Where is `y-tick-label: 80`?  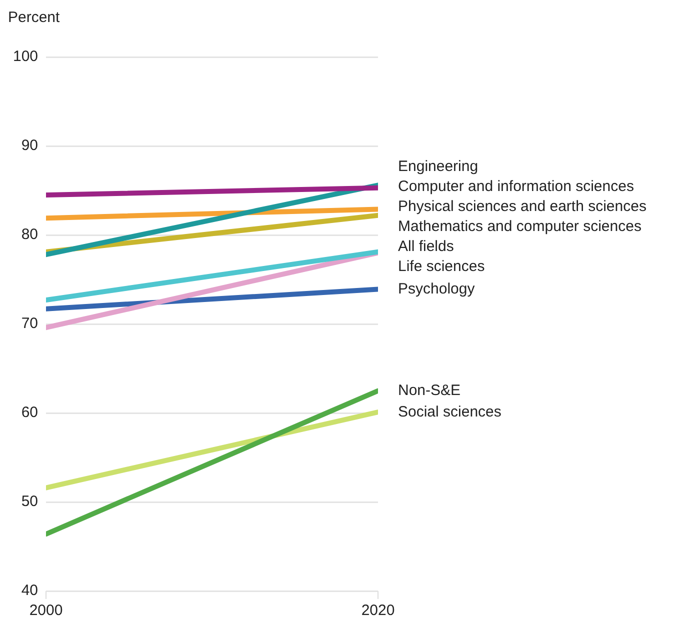 y-tick-label: 80 is located at coordinates (29, 235).